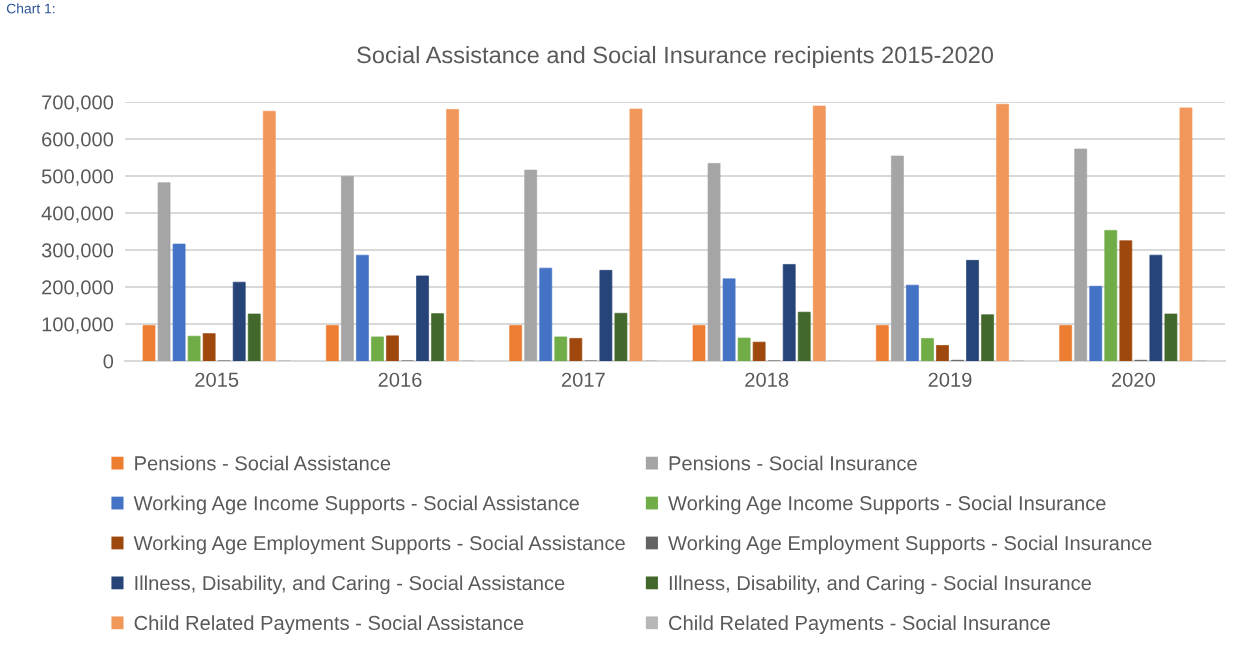 The height and width of the screenshot is (653, 1244). What do you see at coordinates (379, 545) in the screenshot?
I see `legend-label: Working Age Employment Supports - Social Assistance` at bounding box center [379, 545].